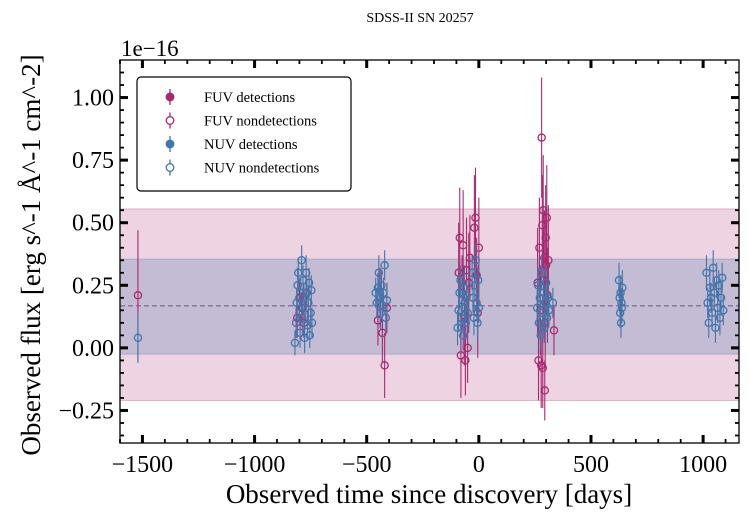 This screenshot has width=749, height=519. What do you see at coordinates (262, 169) in the screenshot?
I see `legend-label: NUV nondetections` at bounding box center [262, 169].